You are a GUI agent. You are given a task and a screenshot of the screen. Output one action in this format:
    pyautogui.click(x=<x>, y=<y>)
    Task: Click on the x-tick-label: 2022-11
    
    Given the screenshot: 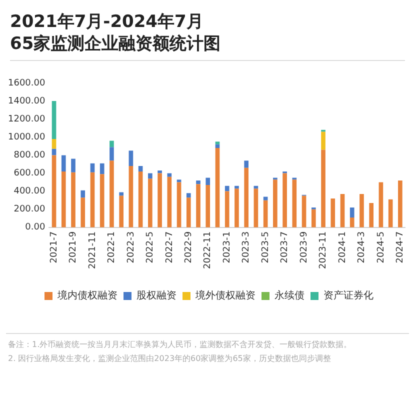 What is the action you would take?
    pyautogui.click(x=208, y=250)
    